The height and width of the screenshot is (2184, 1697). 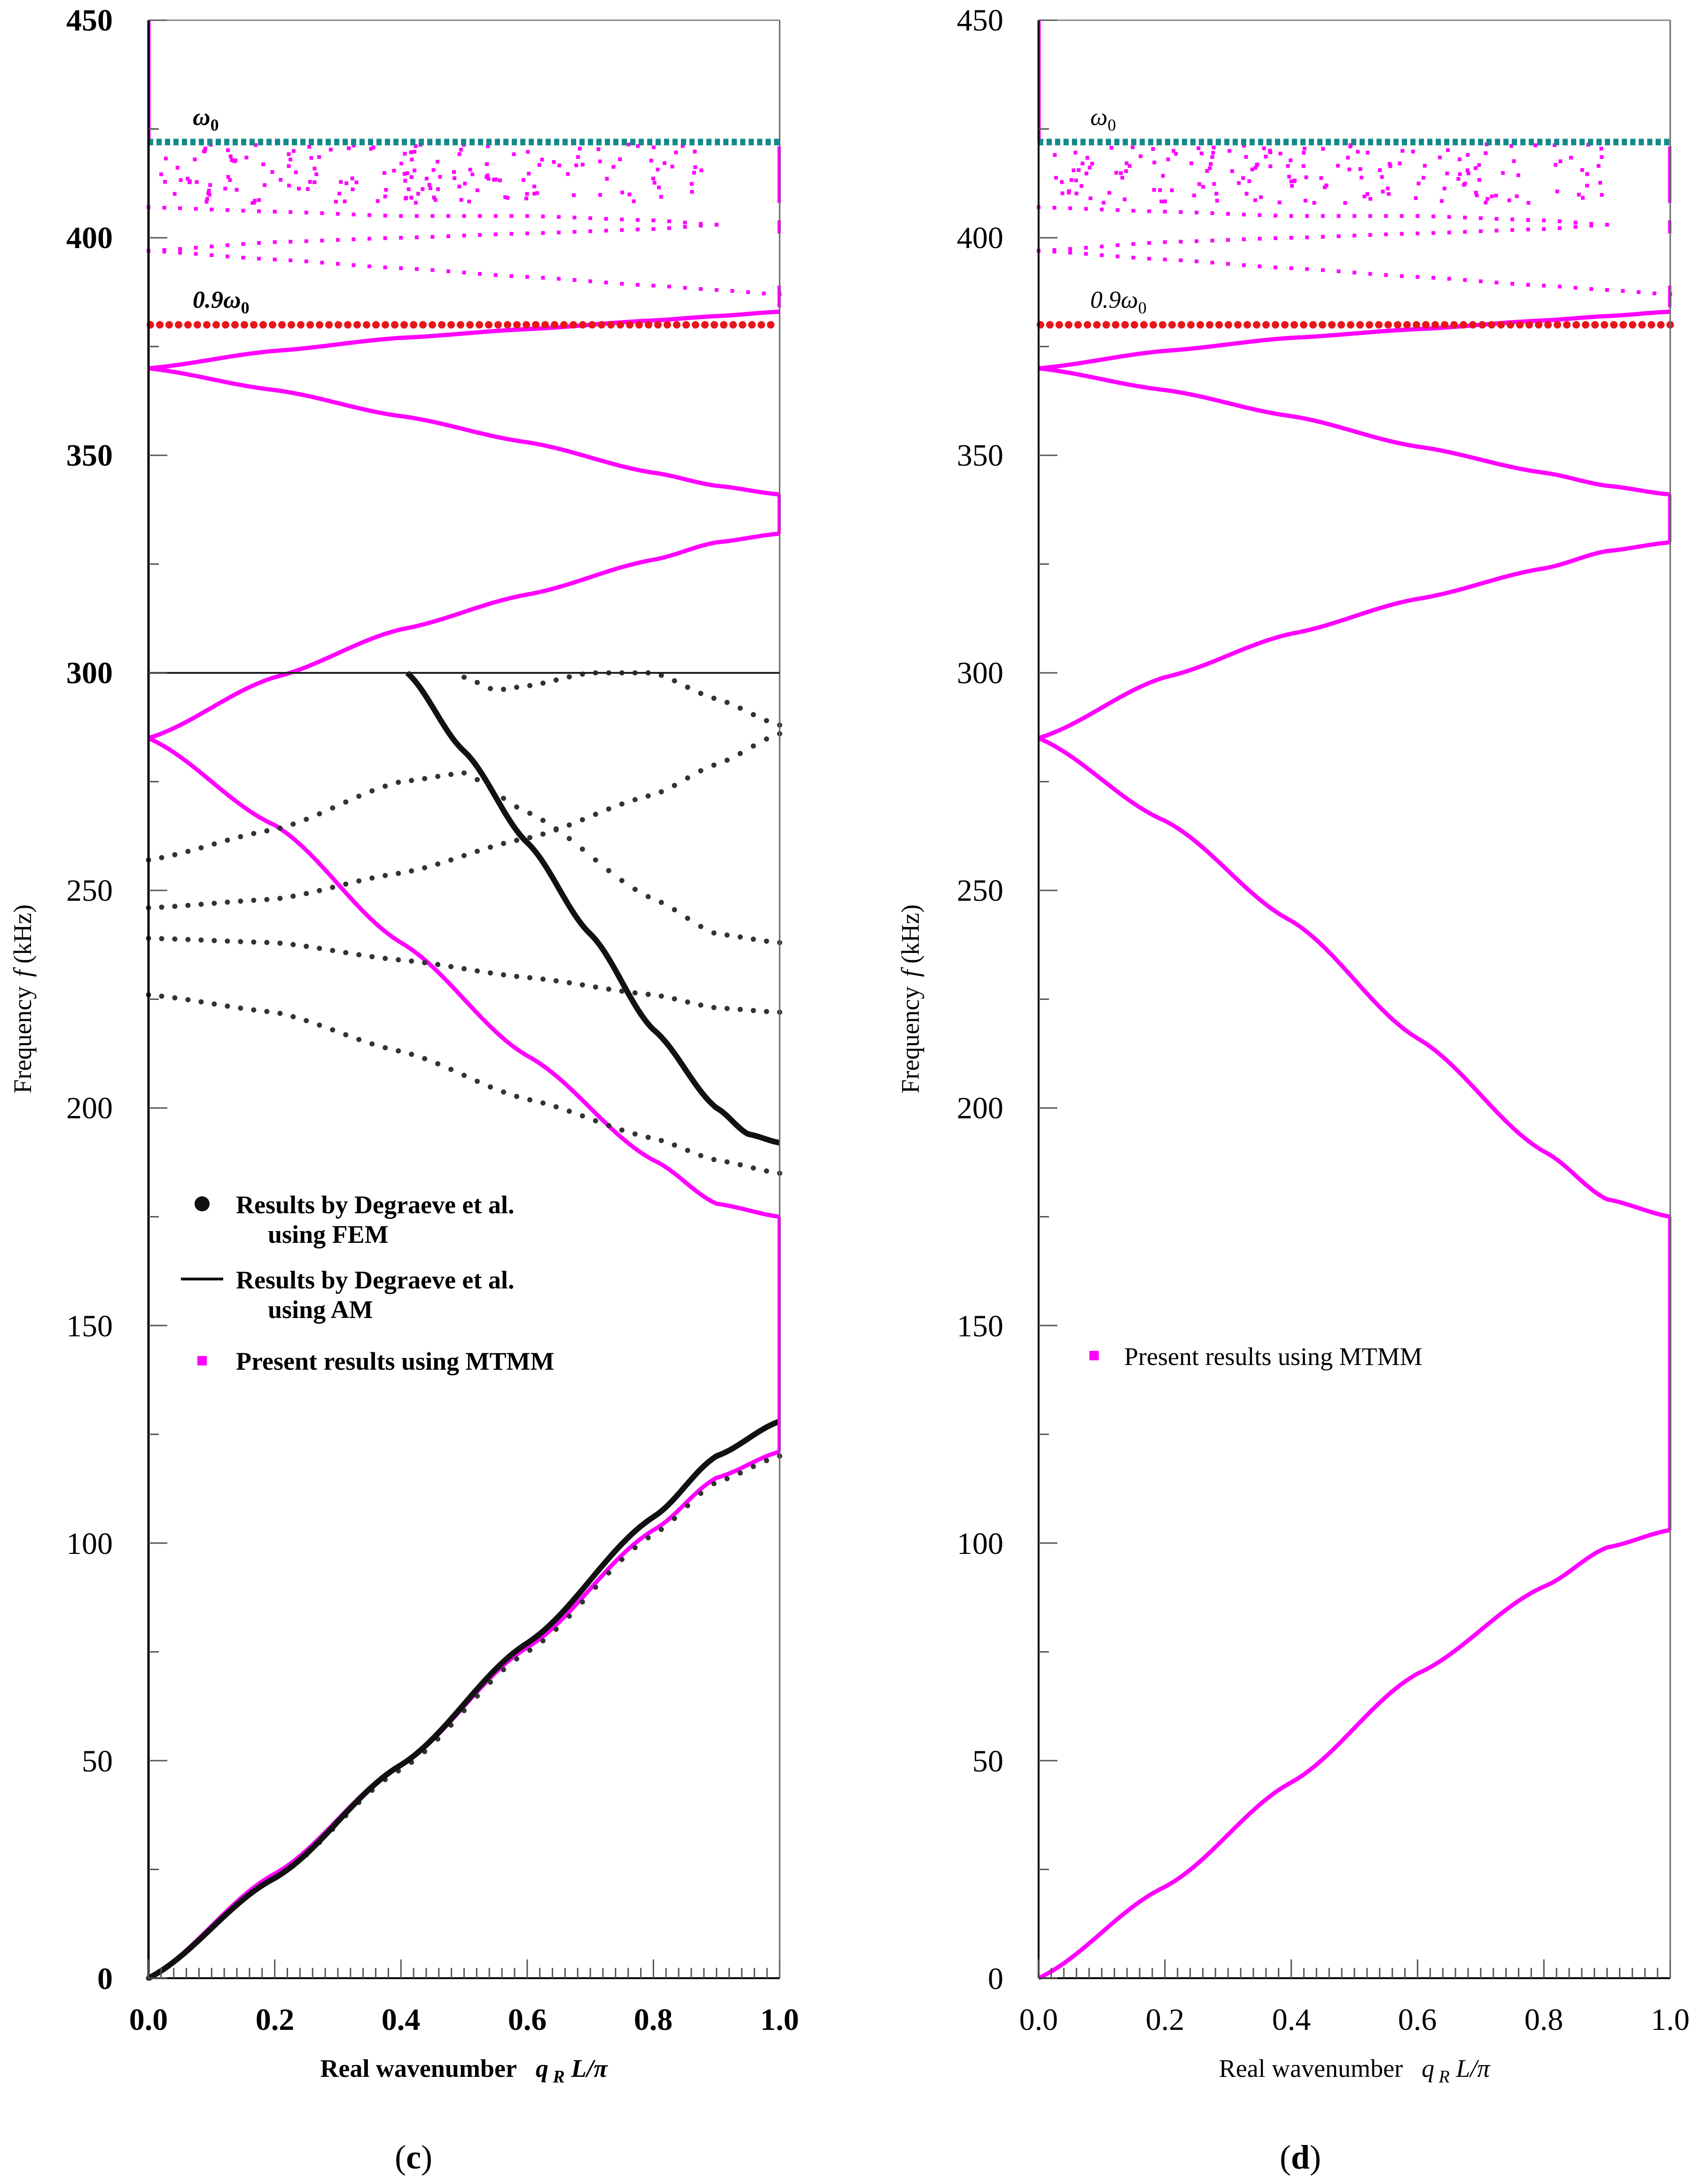 What do you see at coordinates (464, 431) in the screenshot?
I see `mtmm-curve` at bounding box center [464, 431].